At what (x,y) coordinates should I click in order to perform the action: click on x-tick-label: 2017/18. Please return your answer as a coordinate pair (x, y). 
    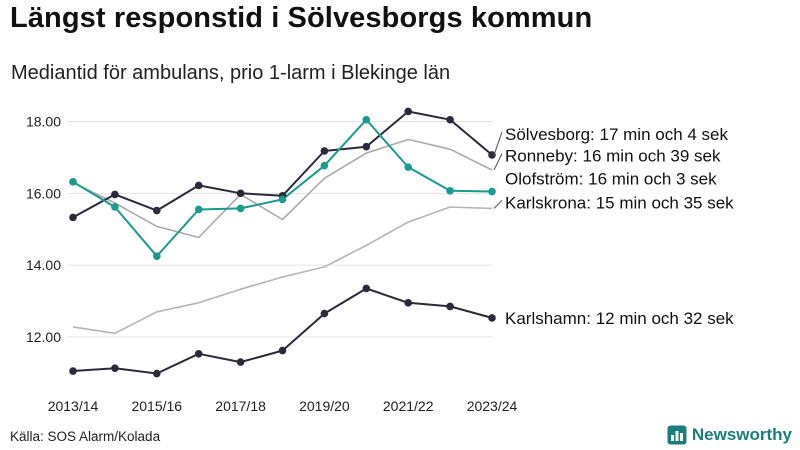
    Looking at the image, I should click on (240, 406).